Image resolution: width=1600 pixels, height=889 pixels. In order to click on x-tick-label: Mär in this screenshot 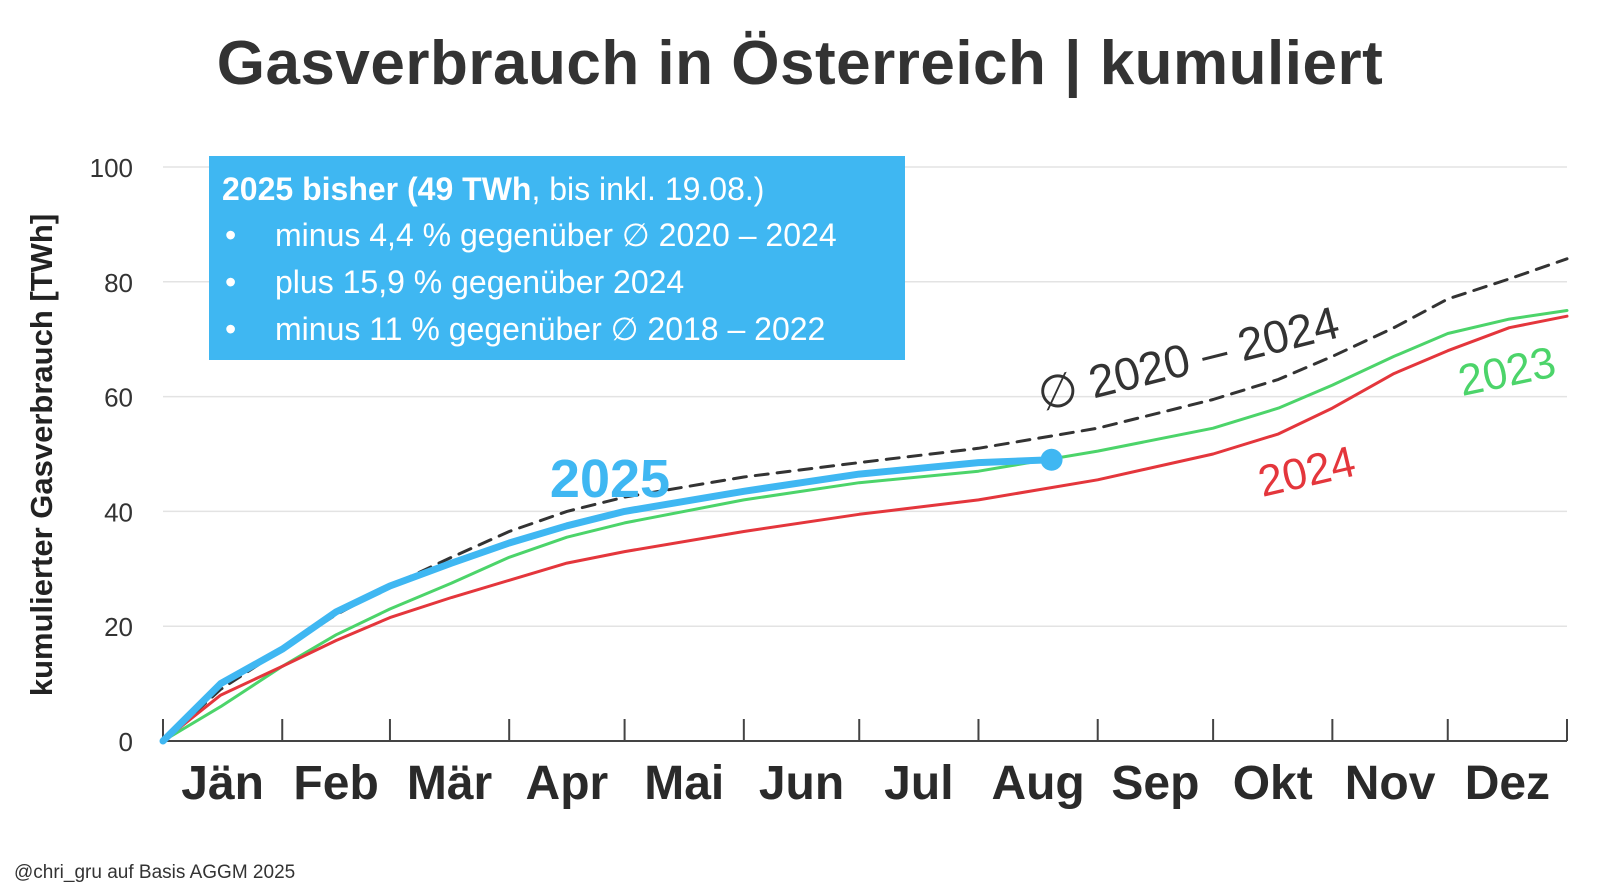, I will do `click(449, 783)`.